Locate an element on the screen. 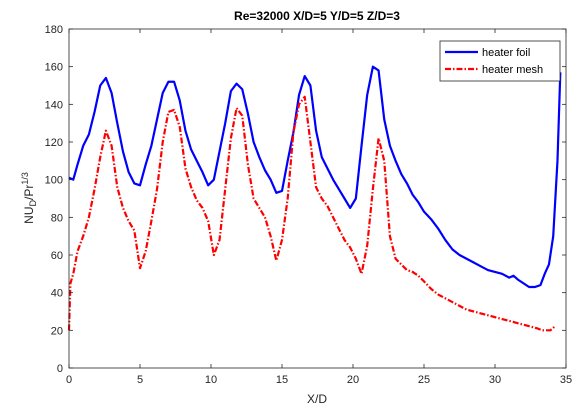  legend-label-heater-mesh: heater mesh is located at coordinates (512, 70).